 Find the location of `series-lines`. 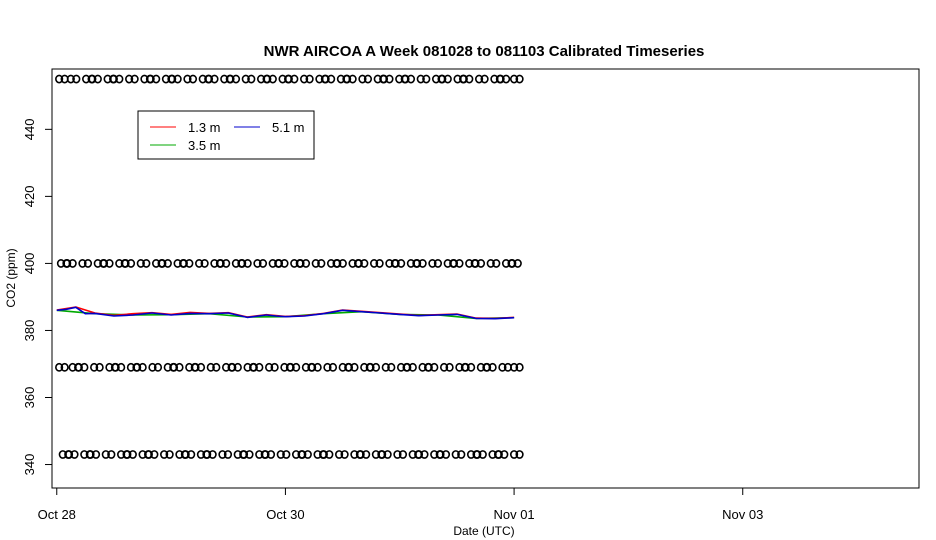

series-lines is located at coordinates (285, 313).